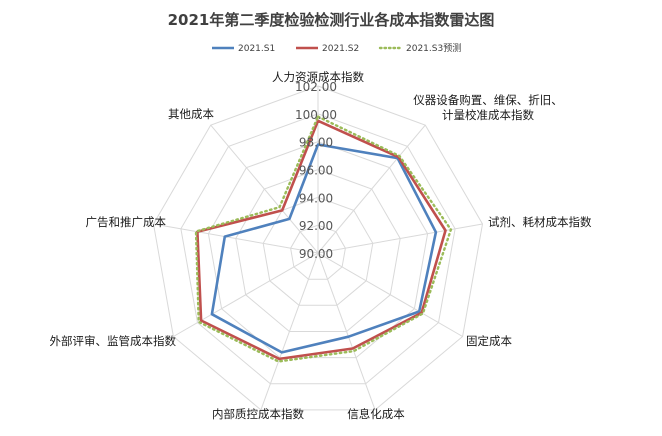  I want to click on tick-label: 92.00, so click(316, 226).